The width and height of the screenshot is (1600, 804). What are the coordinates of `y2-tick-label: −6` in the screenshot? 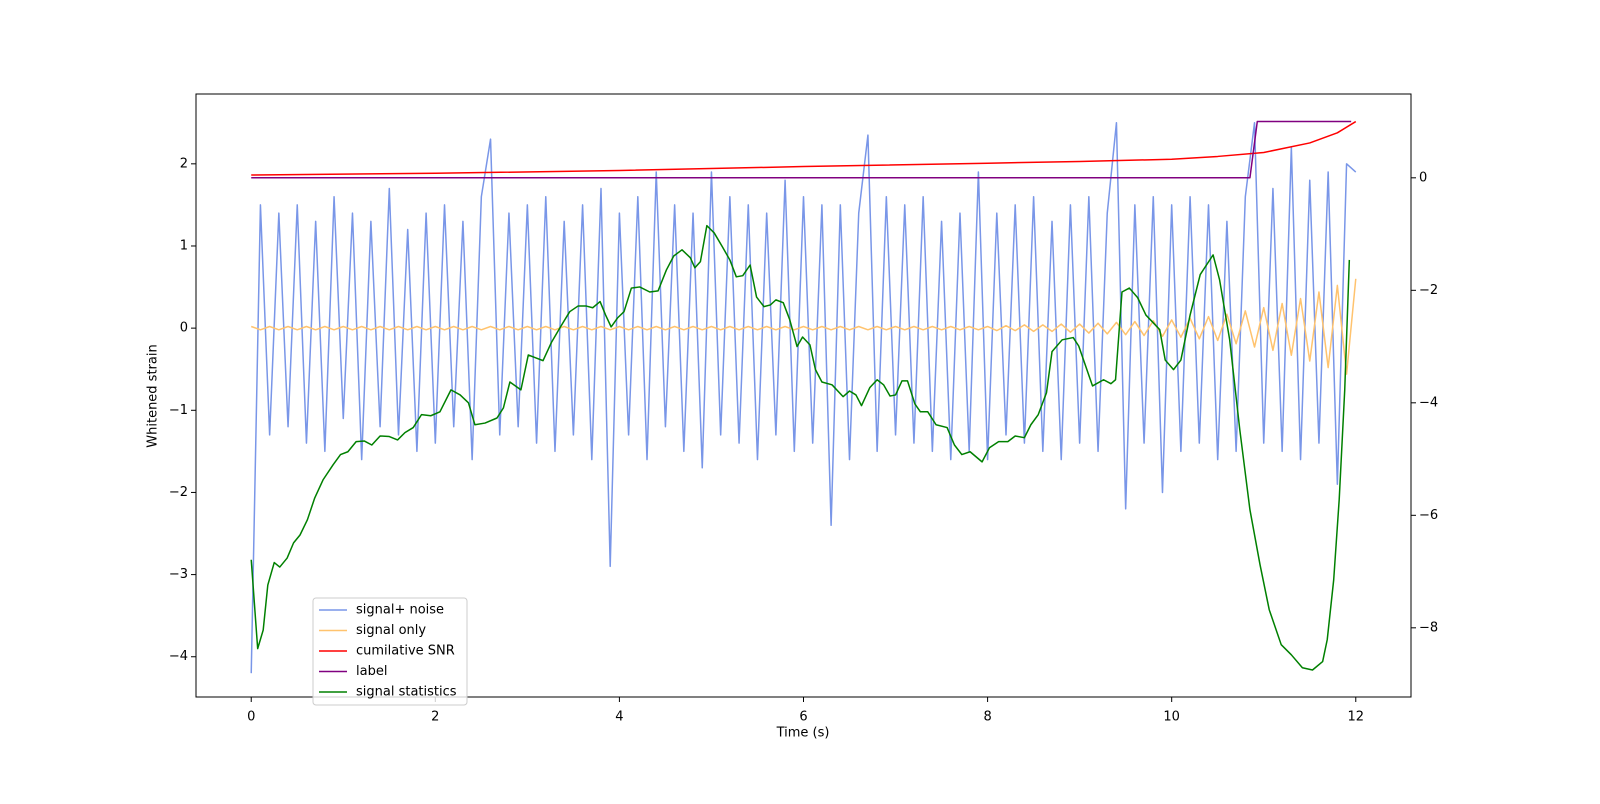 It's located at (1428, 515).